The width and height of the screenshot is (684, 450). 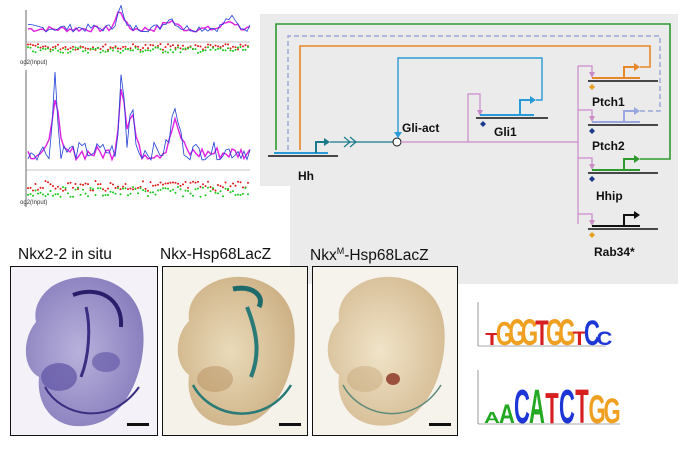 What do you see at coordinates (398, 135) in the screenshot?
I see `gli1-feedback-arrow-icon` at bounding box center [398, 135].